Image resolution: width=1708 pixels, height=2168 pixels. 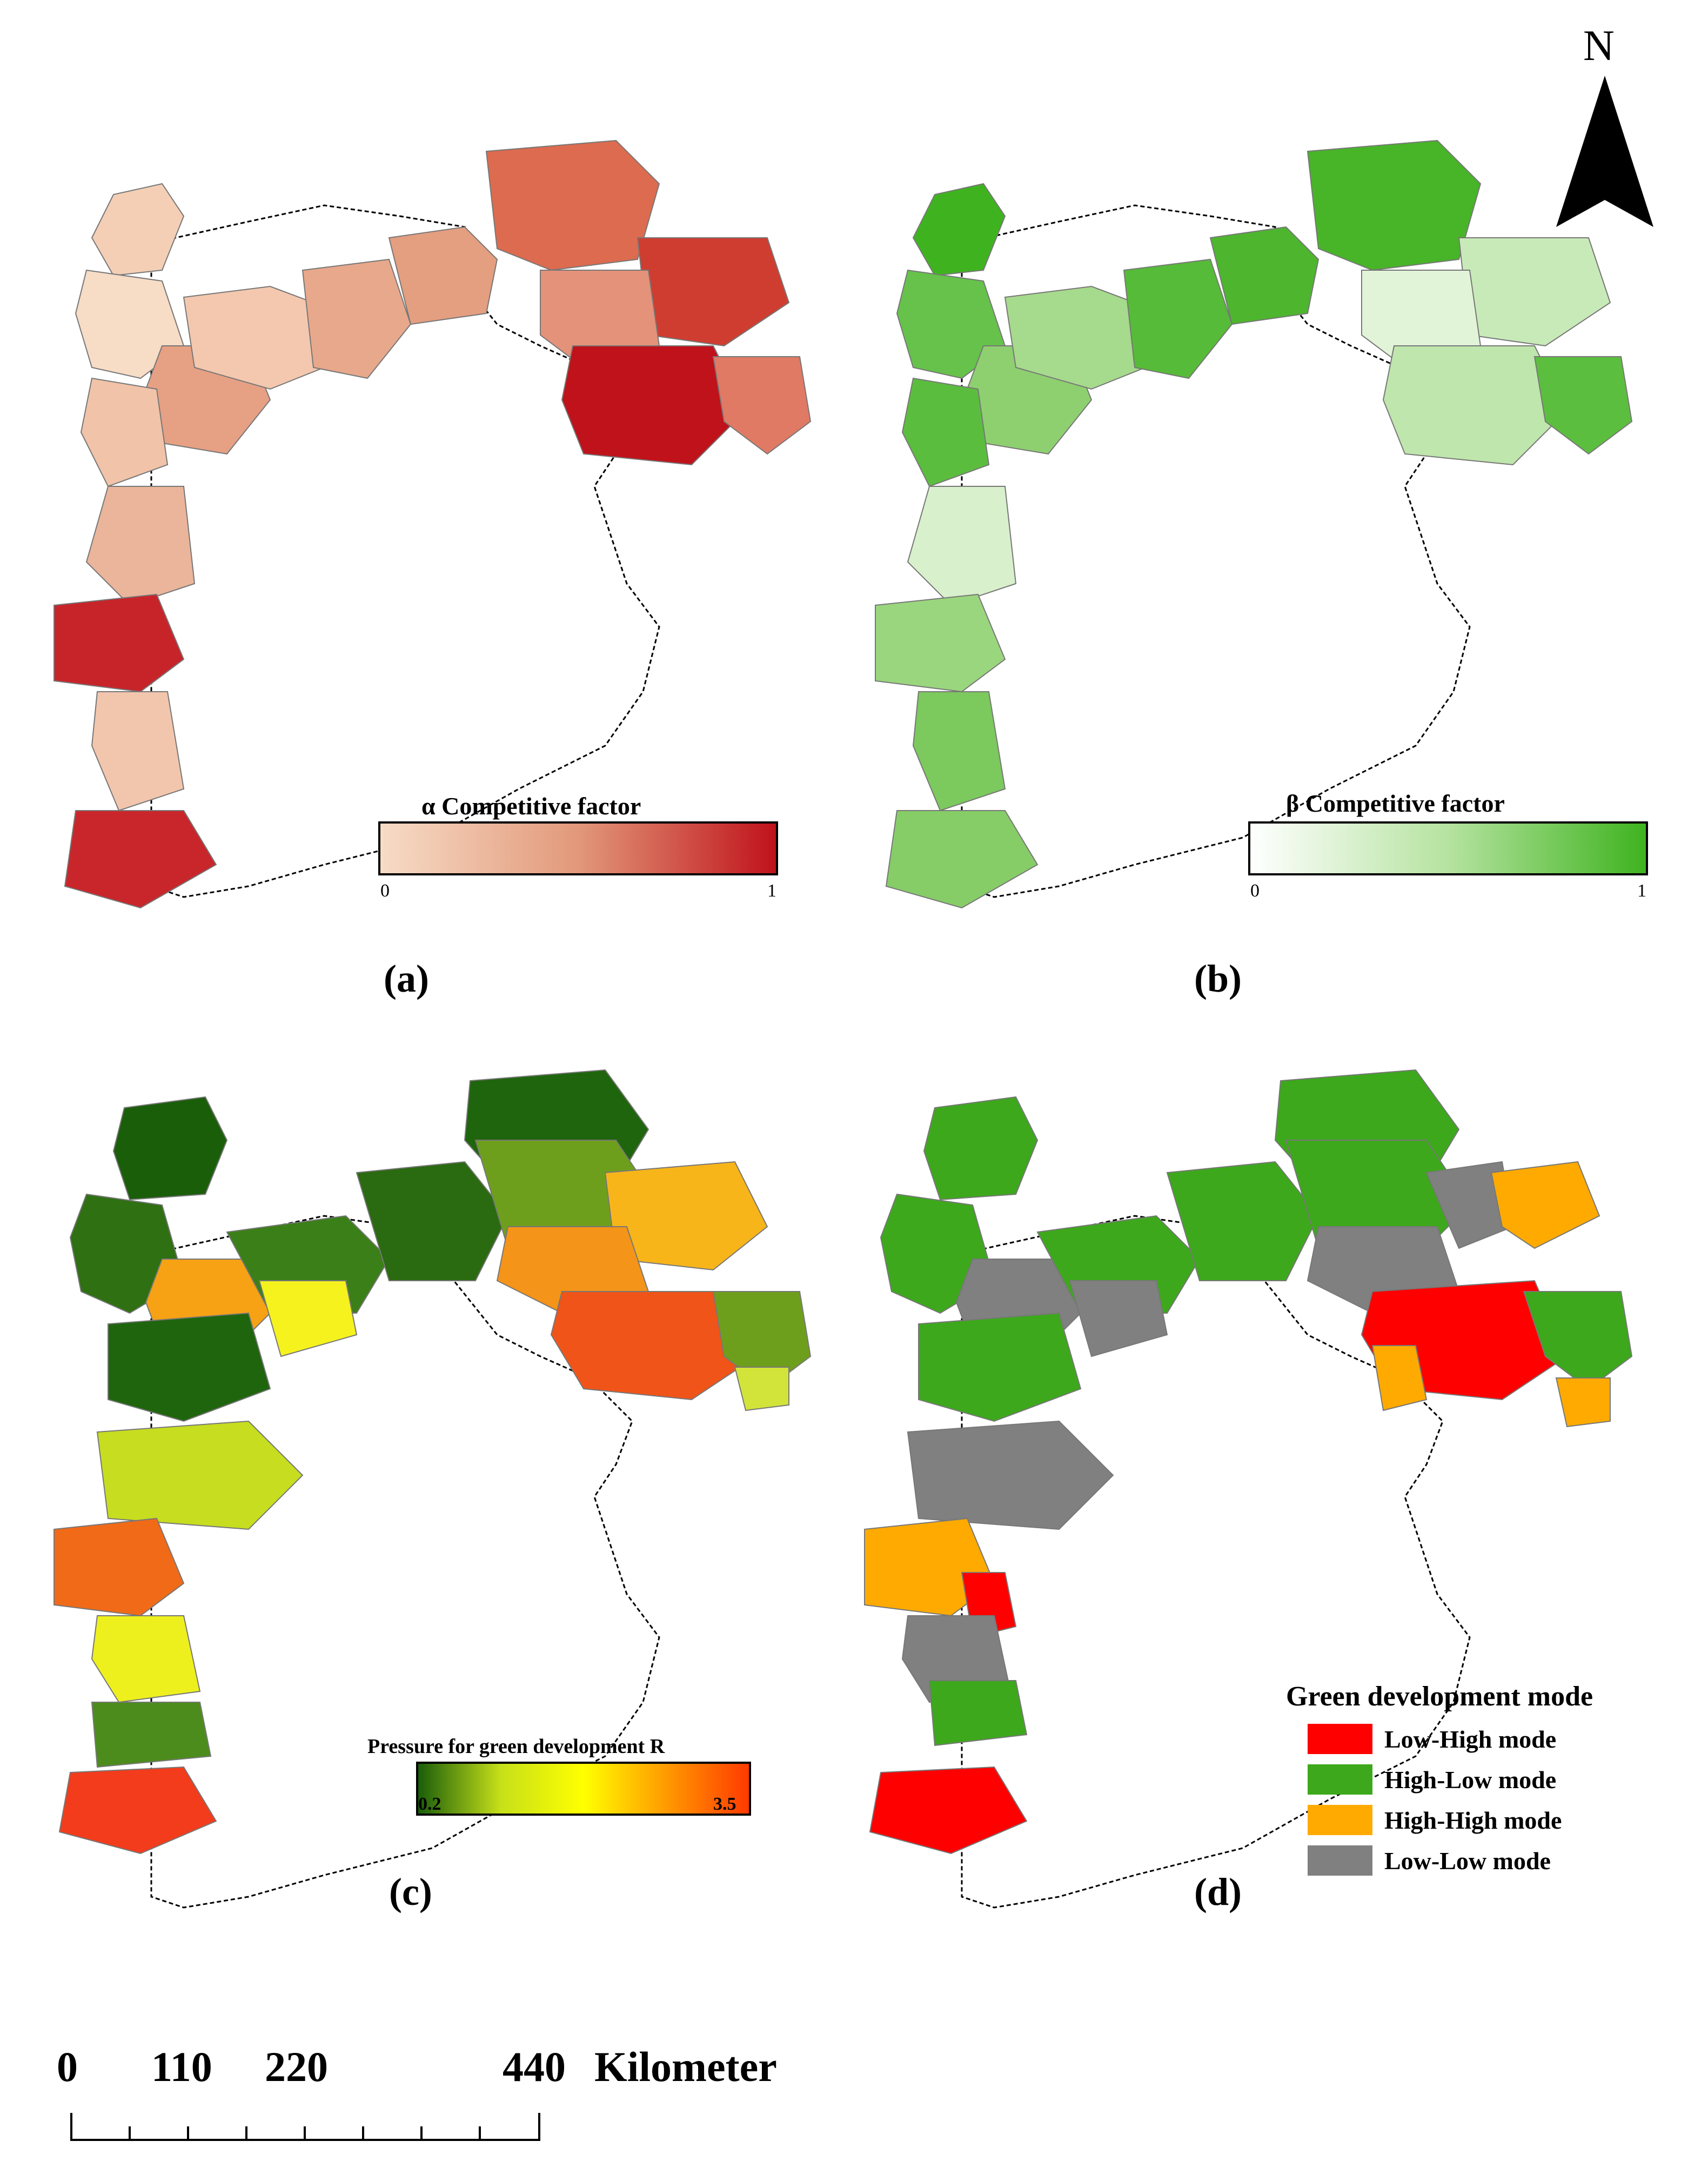 I want to click on legend-ramp-b, so click(x=1448, y=848).